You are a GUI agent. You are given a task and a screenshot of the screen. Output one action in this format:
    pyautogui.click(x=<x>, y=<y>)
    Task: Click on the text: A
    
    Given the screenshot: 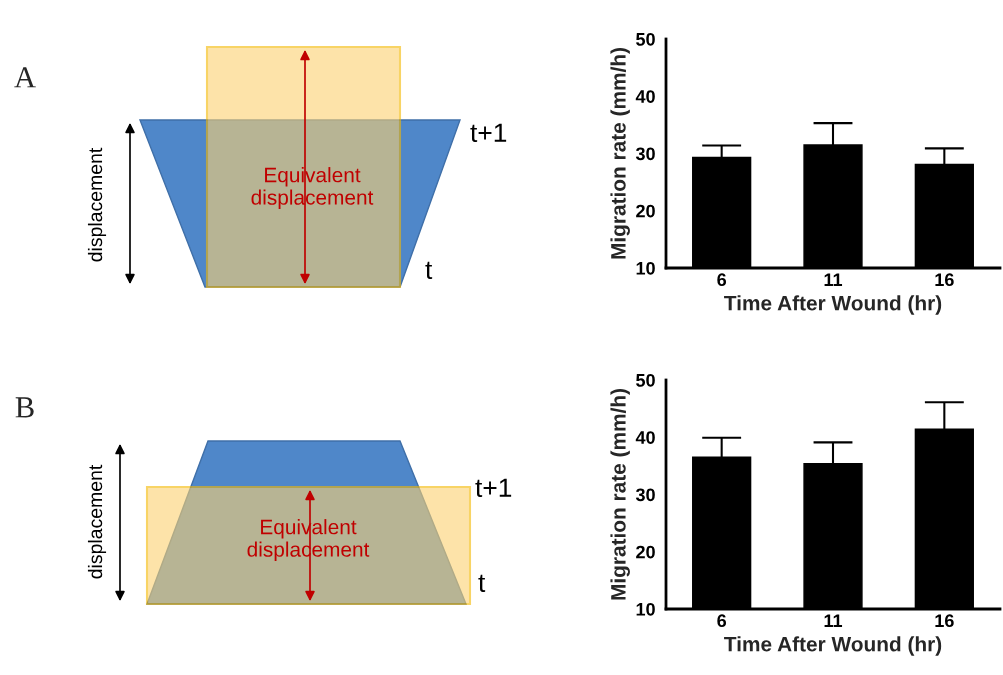 What is the action you would take?
    pyautogui.click(x=25, y=77)
    